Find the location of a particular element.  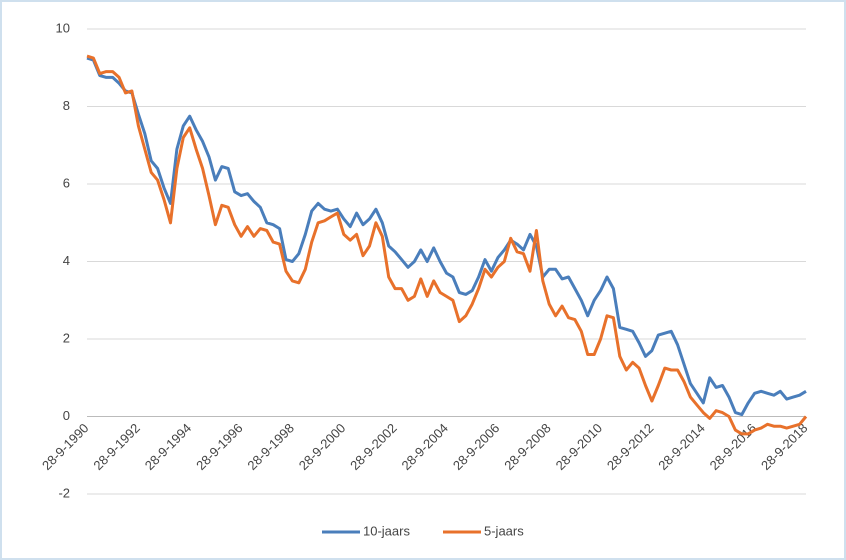

y-tick-label: 2 is located at coordinates (66, 337).